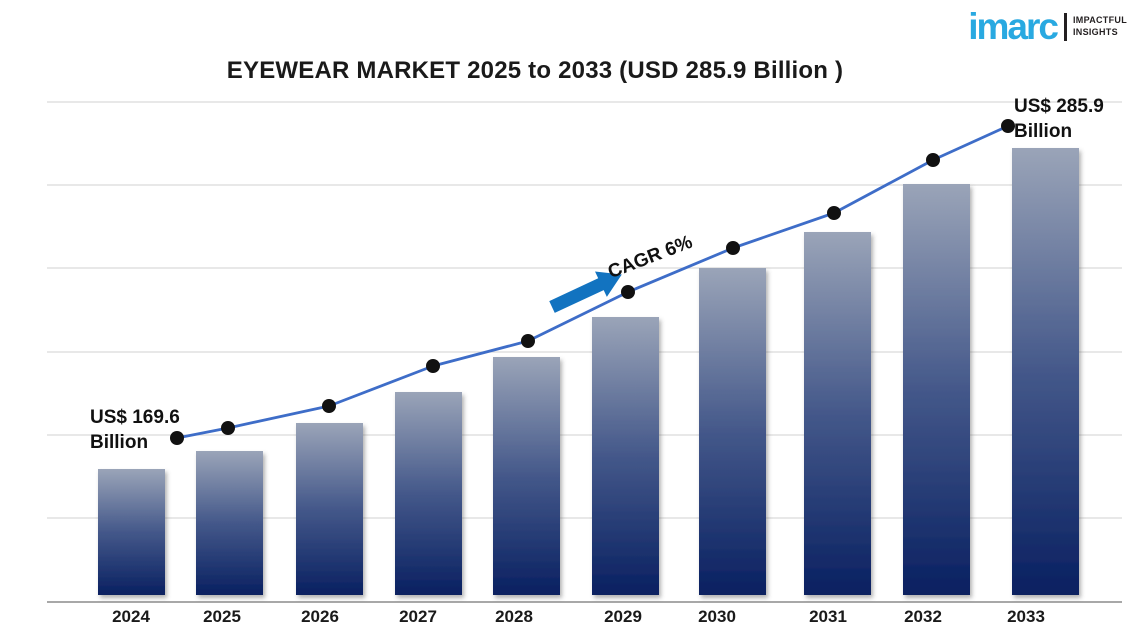  I want to click on logo-tagline: IMPACTFUL INSIGHTS, so click(1100, 26).